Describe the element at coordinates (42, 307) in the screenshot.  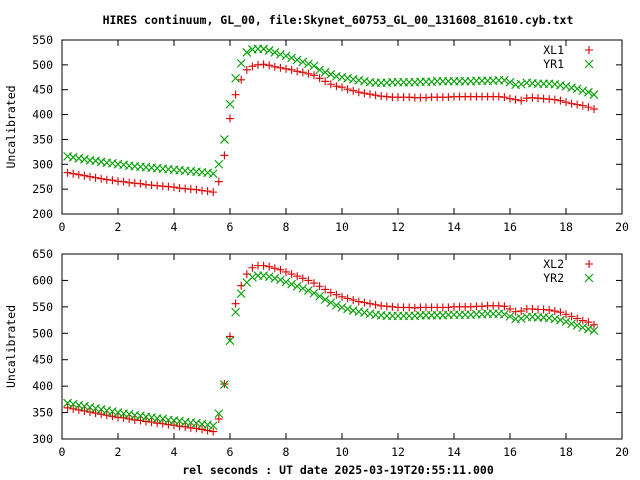
I see `y-tick-label: 550` at that location.